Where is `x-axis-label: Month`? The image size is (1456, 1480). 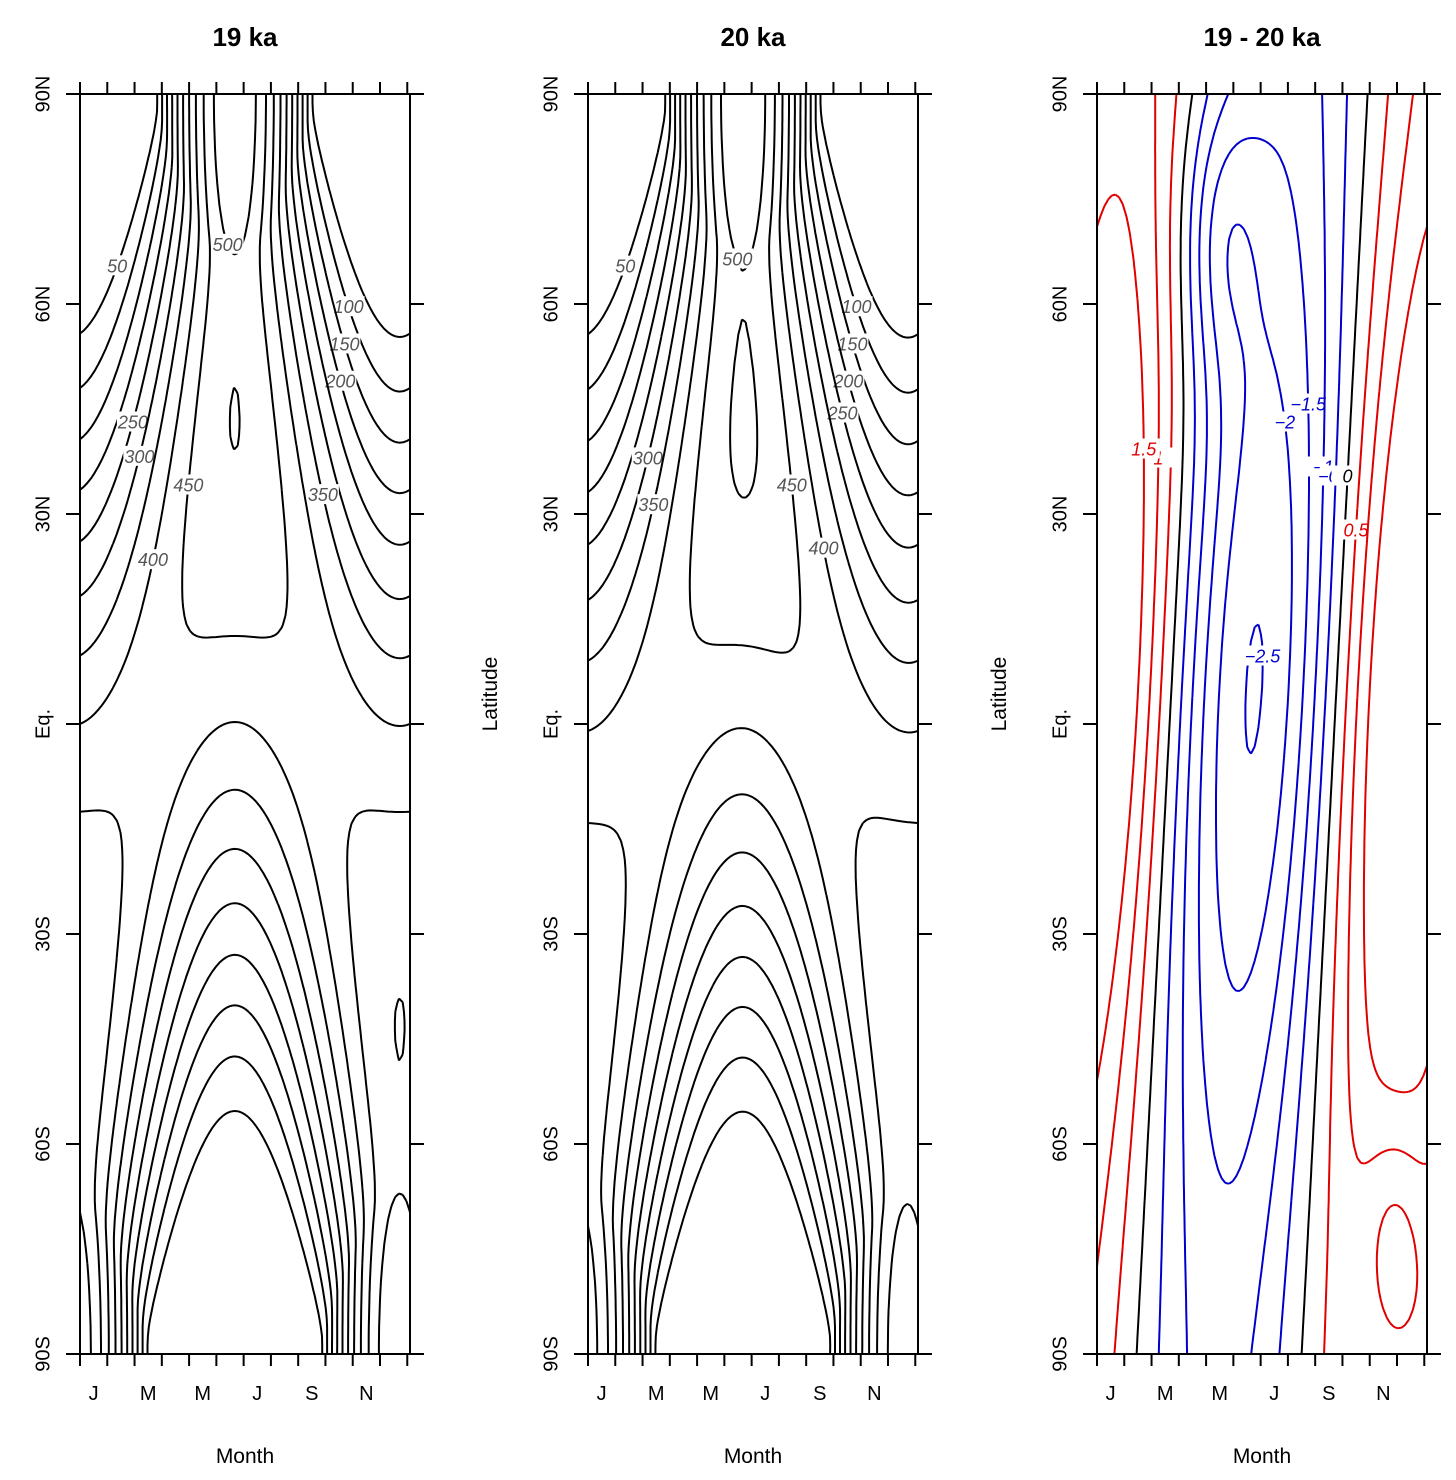 x-axis-label: Month is located at coordinates (245, 1456).